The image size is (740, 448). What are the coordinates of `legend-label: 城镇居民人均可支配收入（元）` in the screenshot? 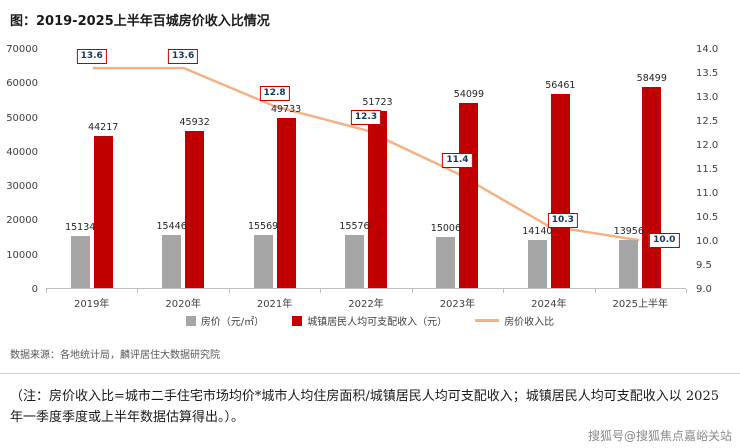 It's located at (377, 322).